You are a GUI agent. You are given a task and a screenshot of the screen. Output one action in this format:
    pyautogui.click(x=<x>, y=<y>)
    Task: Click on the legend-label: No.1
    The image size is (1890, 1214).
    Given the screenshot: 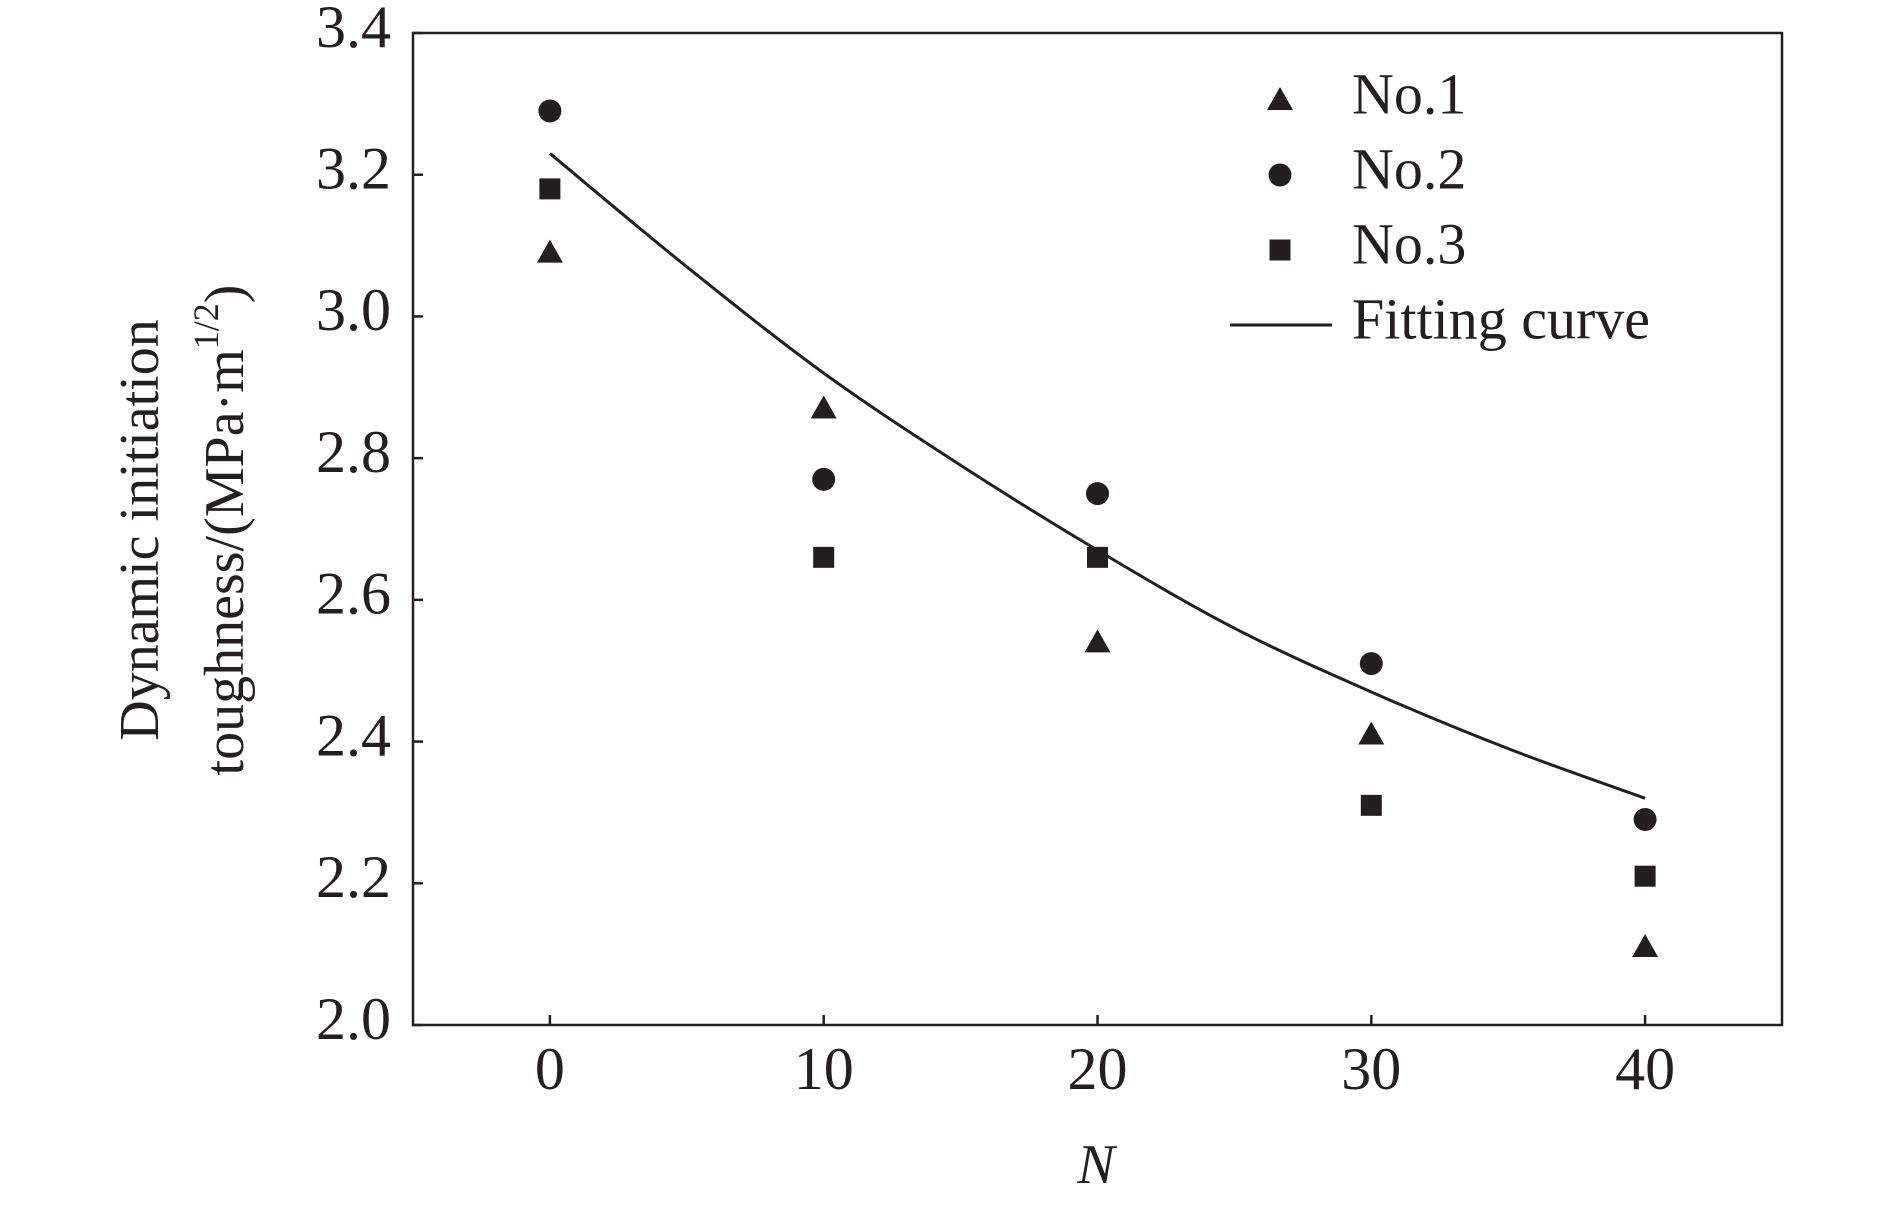 What is the action you would take?
    pyautogui.click(x=1409, y=93)
    